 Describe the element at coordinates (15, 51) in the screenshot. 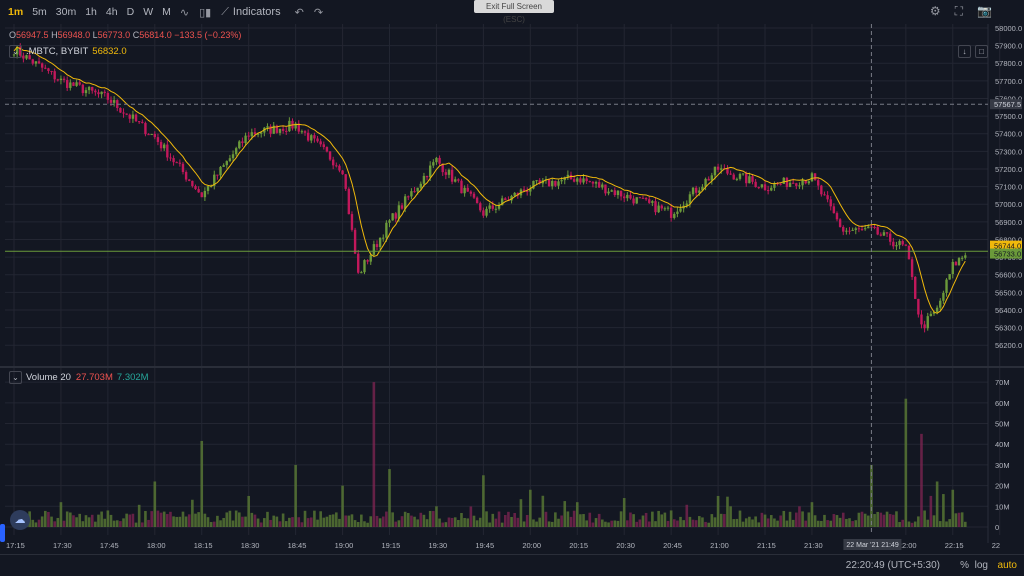

I see `collapse-legend-button: ⌄` at that location.